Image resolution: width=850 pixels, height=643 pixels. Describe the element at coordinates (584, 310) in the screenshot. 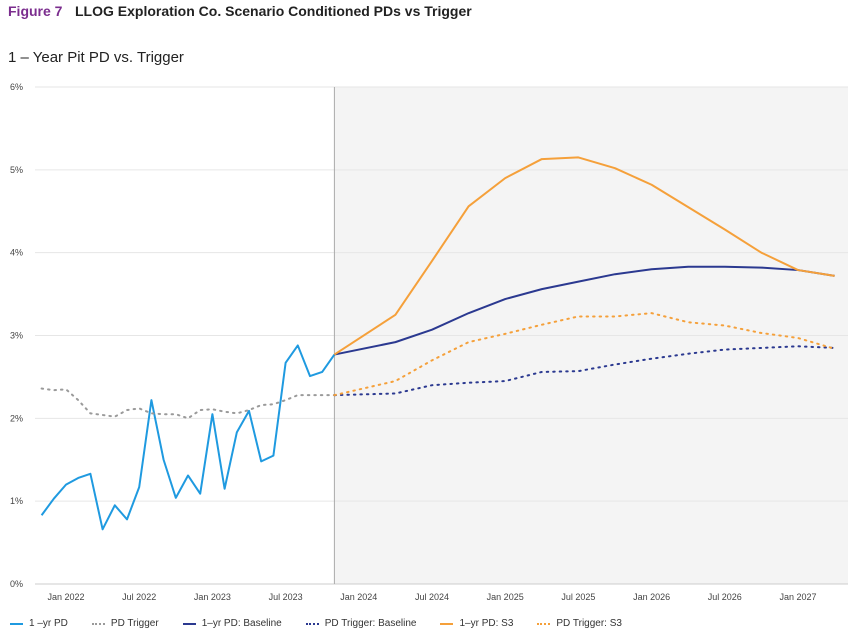

I see `series-line-1-yr-pd-baseline` at that location.